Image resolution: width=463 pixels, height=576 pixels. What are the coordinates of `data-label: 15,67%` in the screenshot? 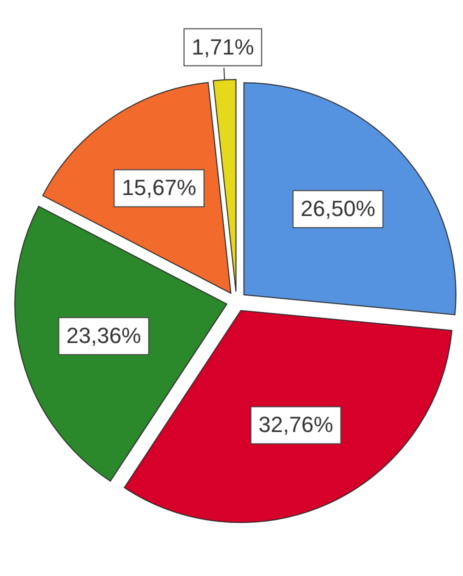 It's located at (159, 187).